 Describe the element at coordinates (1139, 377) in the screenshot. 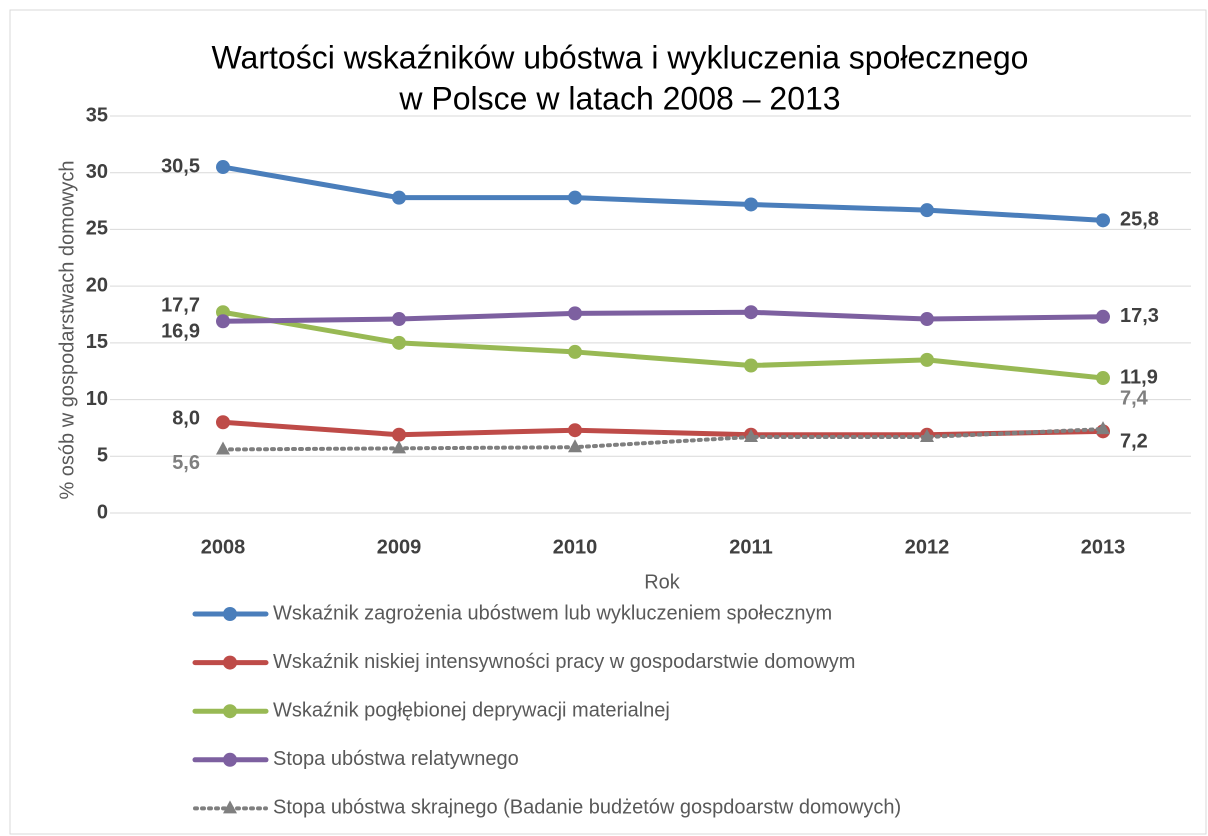

I see `value-label: 11,9` at that location.